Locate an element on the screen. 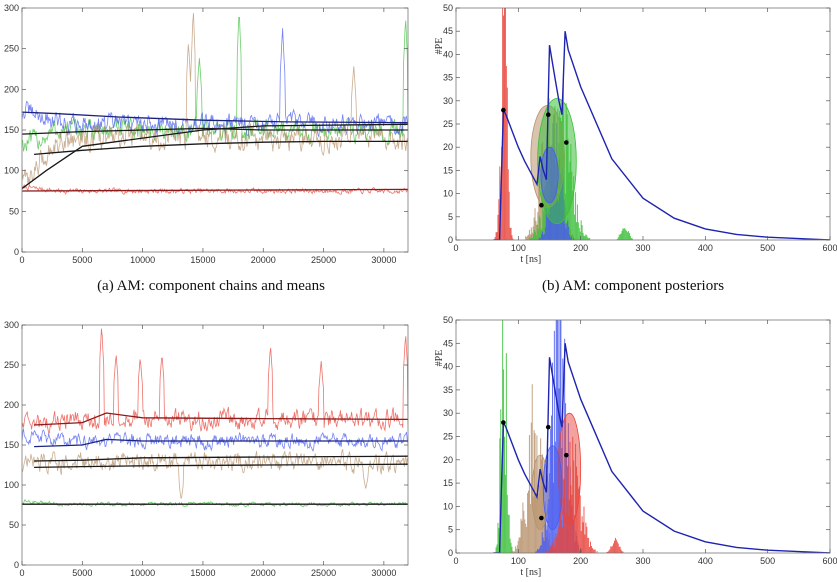 The image size is (837, 582). x-axis-label: t [ns] is located at coordinates (530, 259).